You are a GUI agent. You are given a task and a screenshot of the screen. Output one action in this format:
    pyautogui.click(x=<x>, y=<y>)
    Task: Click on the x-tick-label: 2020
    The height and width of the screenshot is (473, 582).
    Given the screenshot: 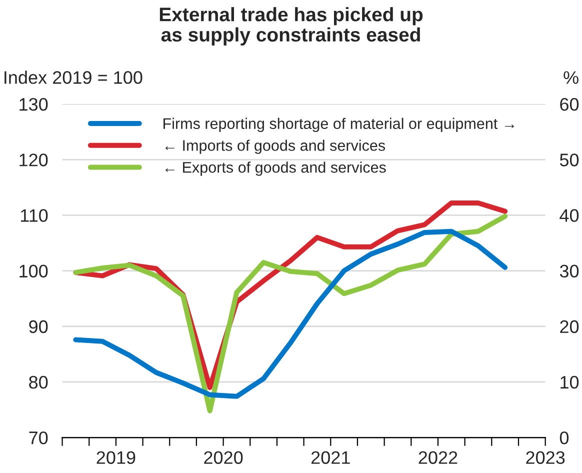 What is the action you would take?
    pyautogui.click(x=223, y=457)
    